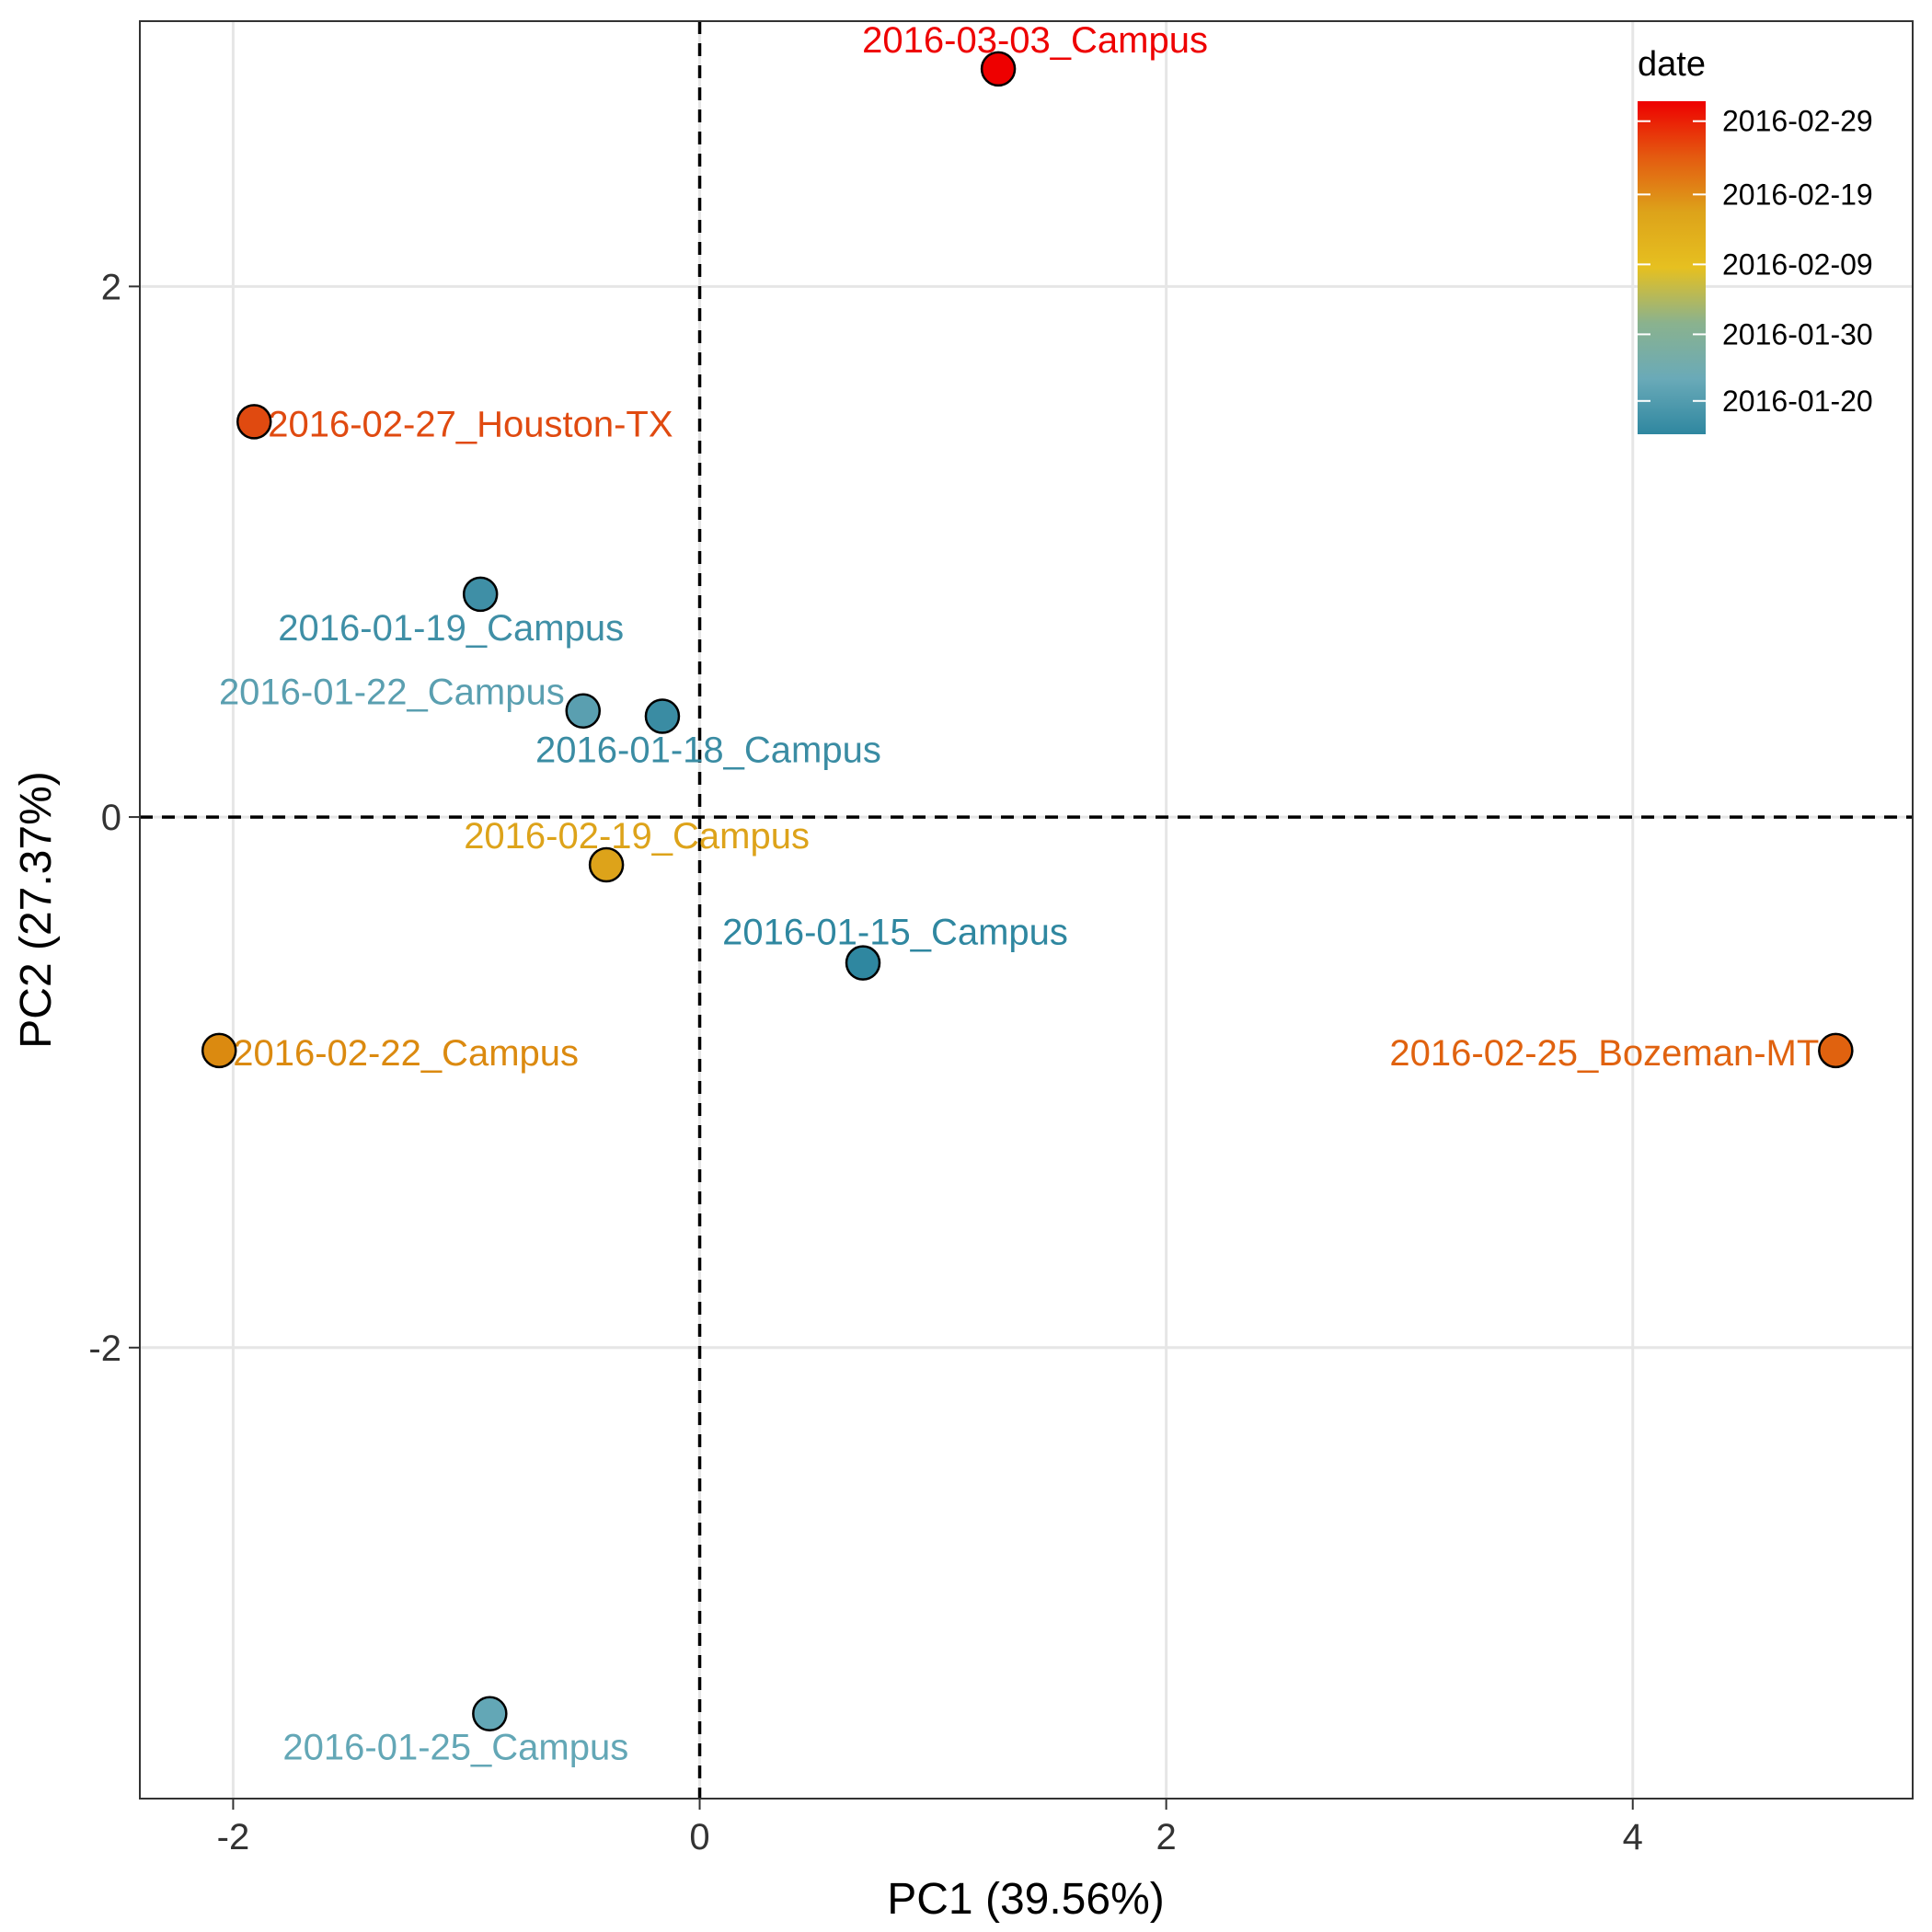 The image size is (1932, 1932). Describe the element at coordinates (1797, 401) in the screenshot. I see `legend-label: 2016-01-20` at that location.